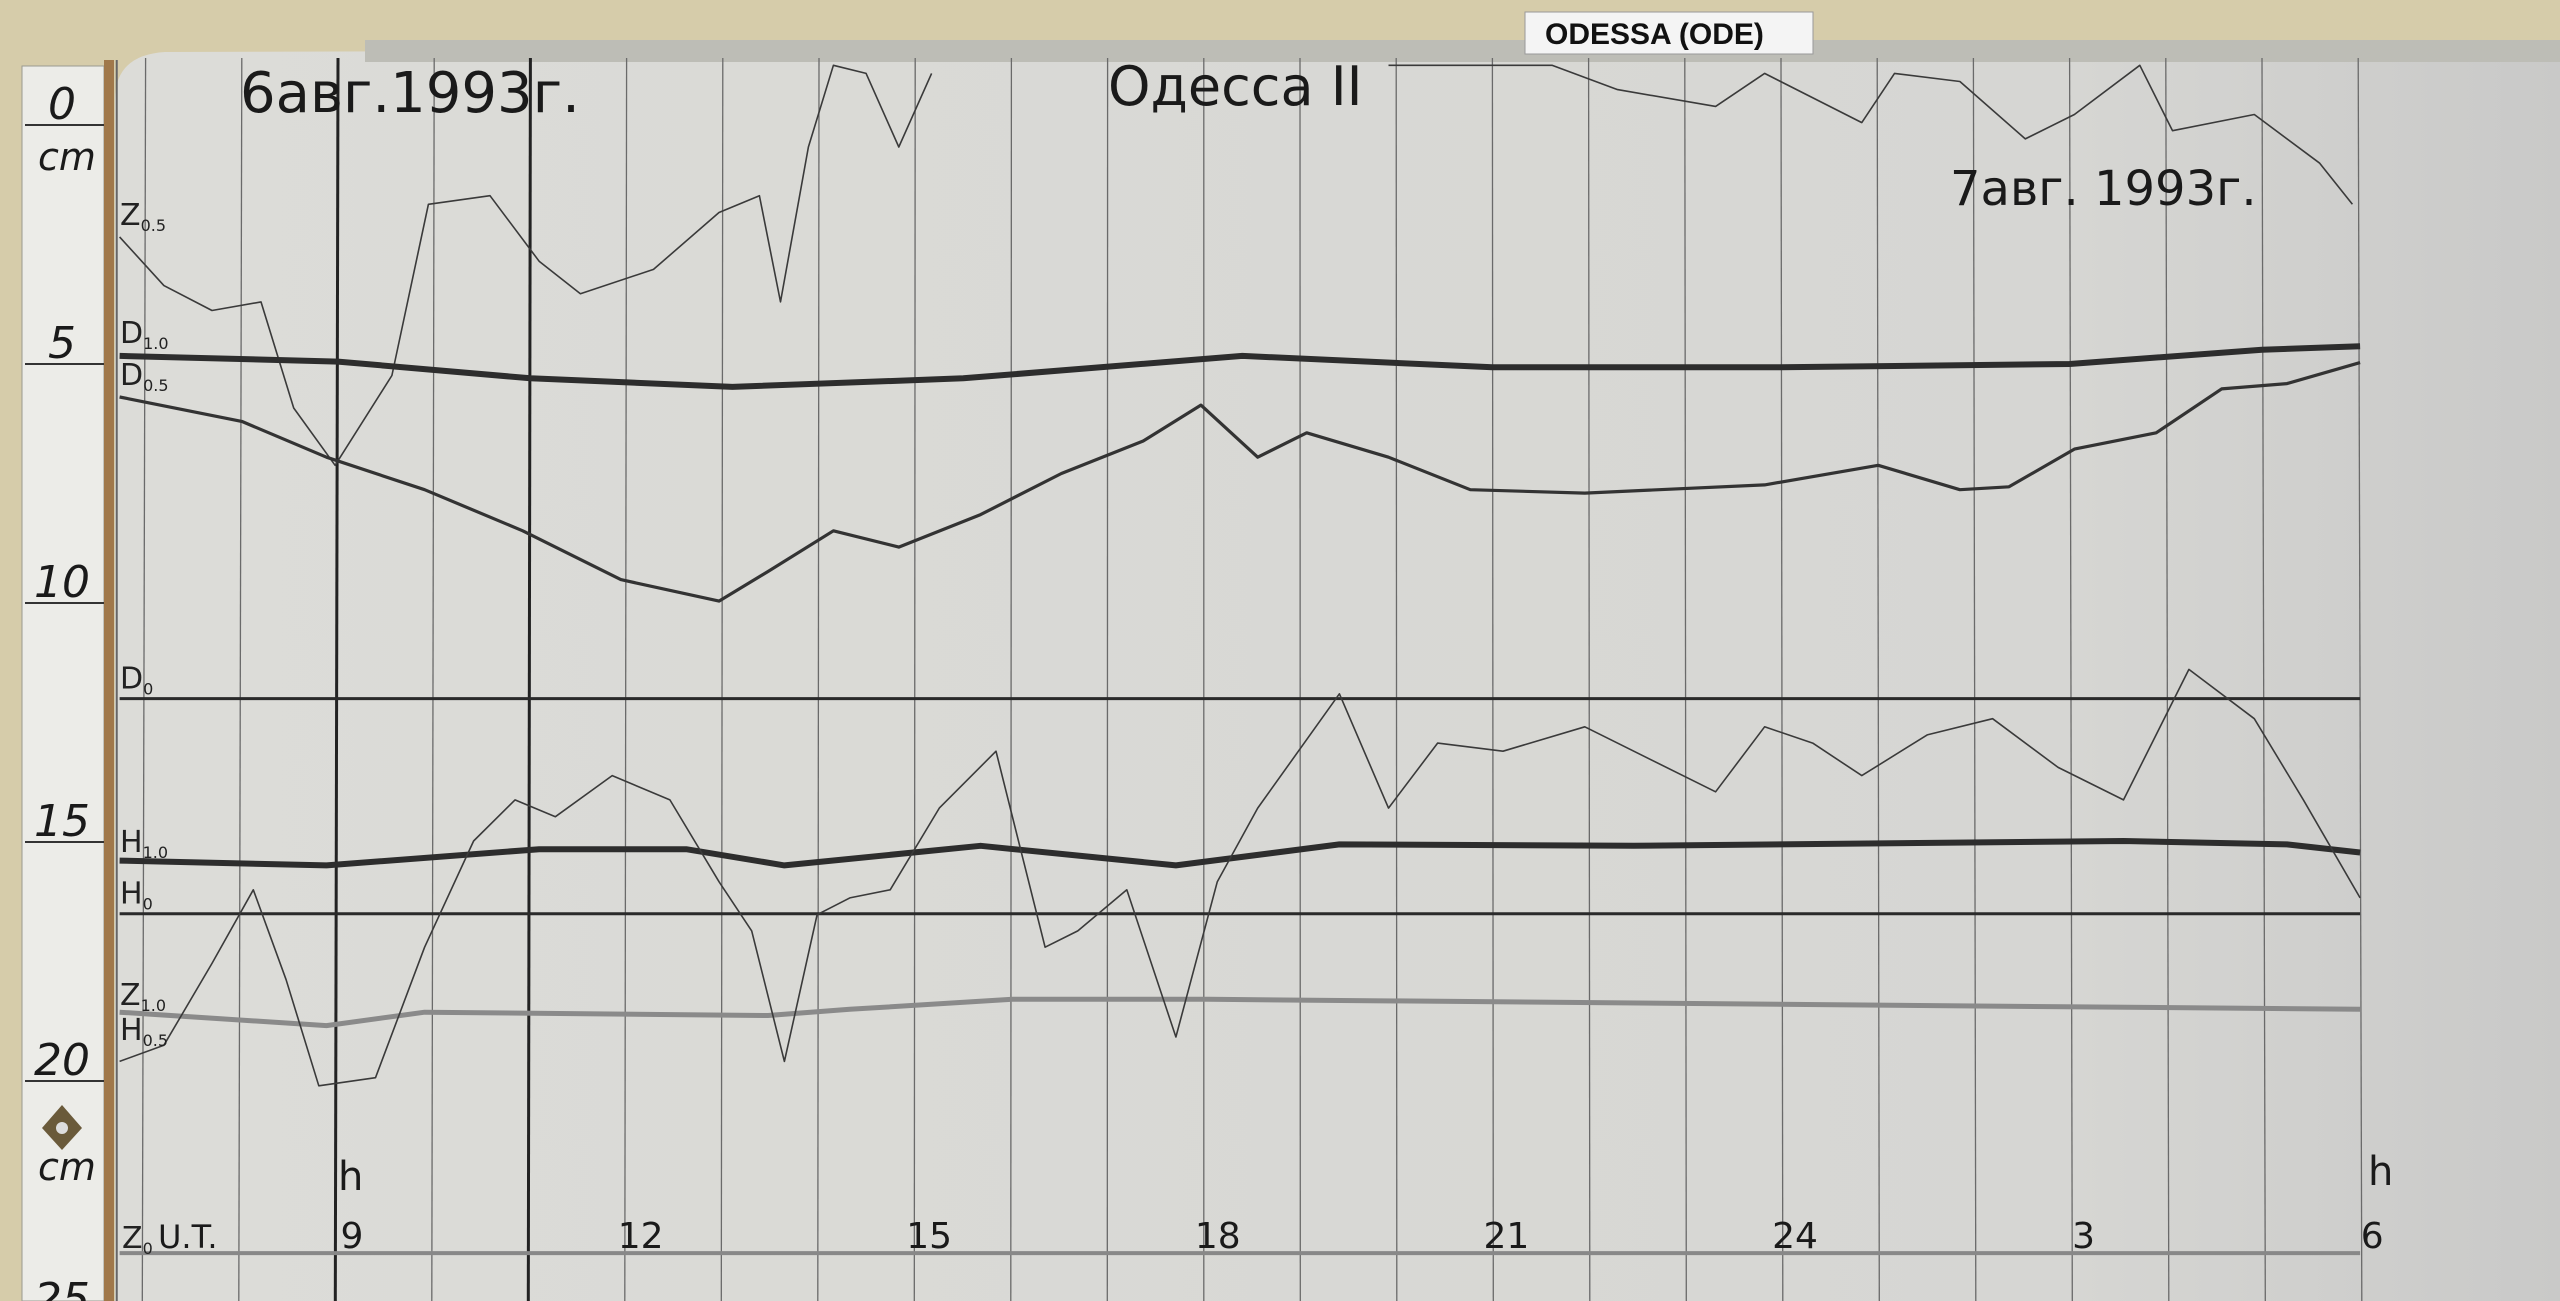 The height and width of the screenshot is (1301, 2560). I want to click on ruler-label: 15, so click(62, 821).